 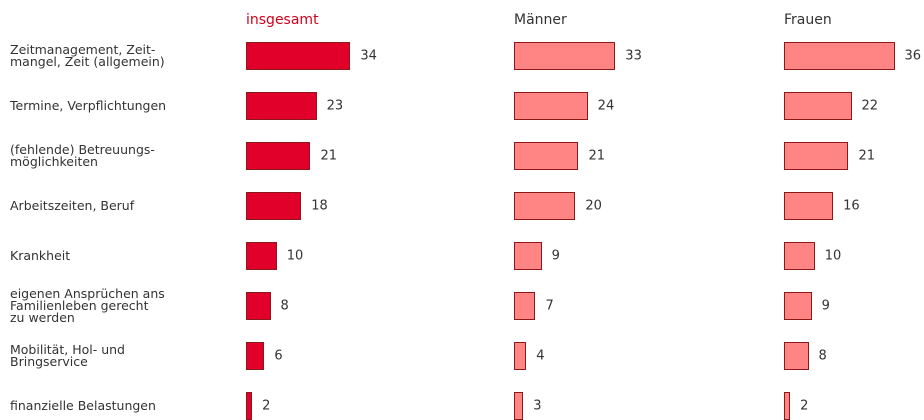 What do you see at coordinates (808, 20) in the screenshot?
I see `series-header: Frauen` at bounding box center [808, 20].